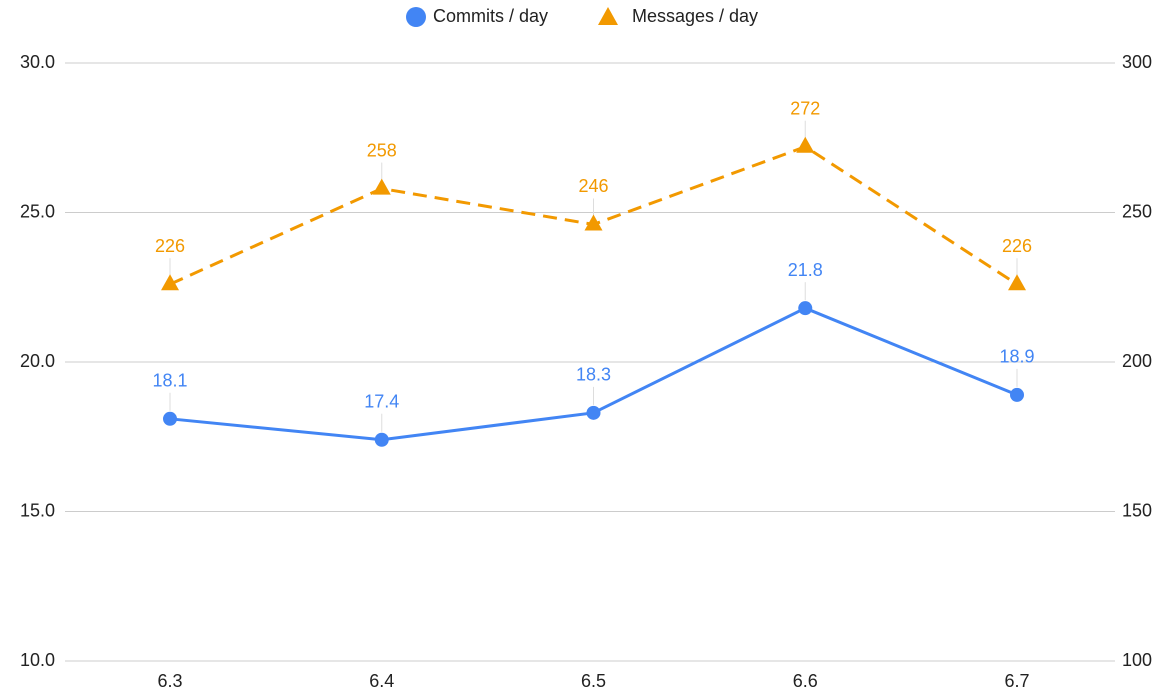 The image size is (1173, 693). I want to click on x-tick-label: 6.7, so click(1016, 681).